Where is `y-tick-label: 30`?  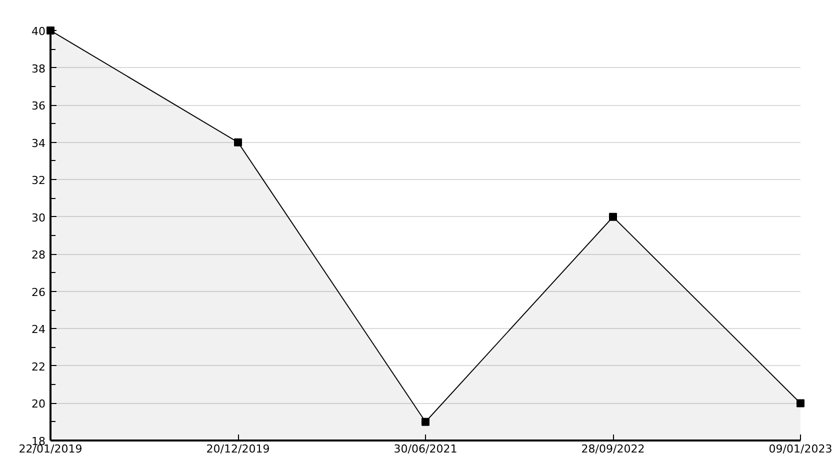
y-tick-label: 30 is located at coordinates (39, 217).